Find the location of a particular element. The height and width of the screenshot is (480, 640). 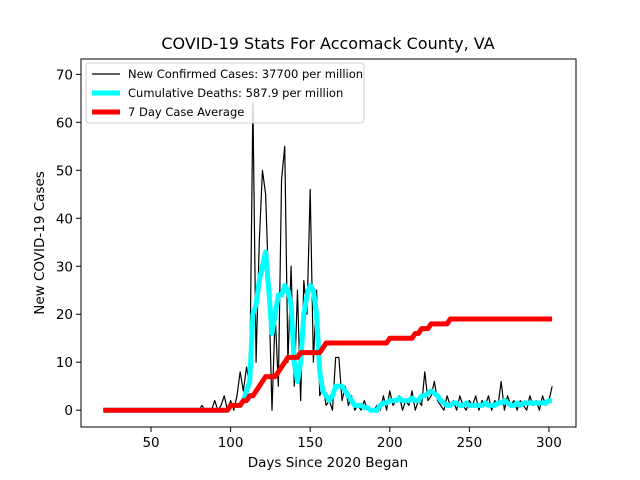

y-tick-label: 0 is located at coordinates (68, 411).